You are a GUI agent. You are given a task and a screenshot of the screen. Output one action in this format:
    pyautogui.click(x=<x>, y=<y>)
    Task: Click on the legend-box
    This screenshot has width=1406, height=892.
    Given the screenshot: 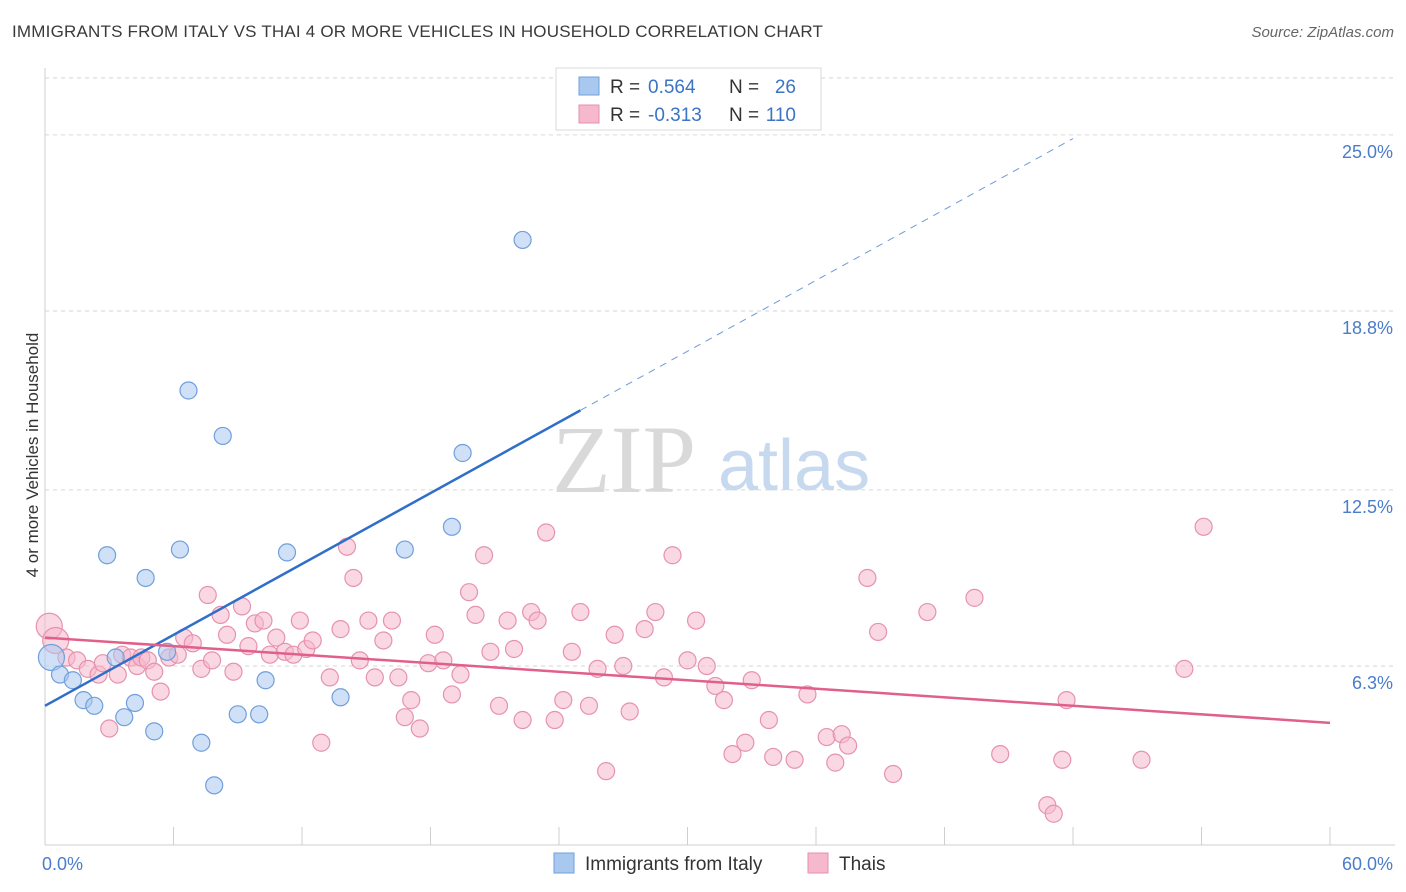 What is the action you would take?
    pyautogui.click(x=688, y=99)
    